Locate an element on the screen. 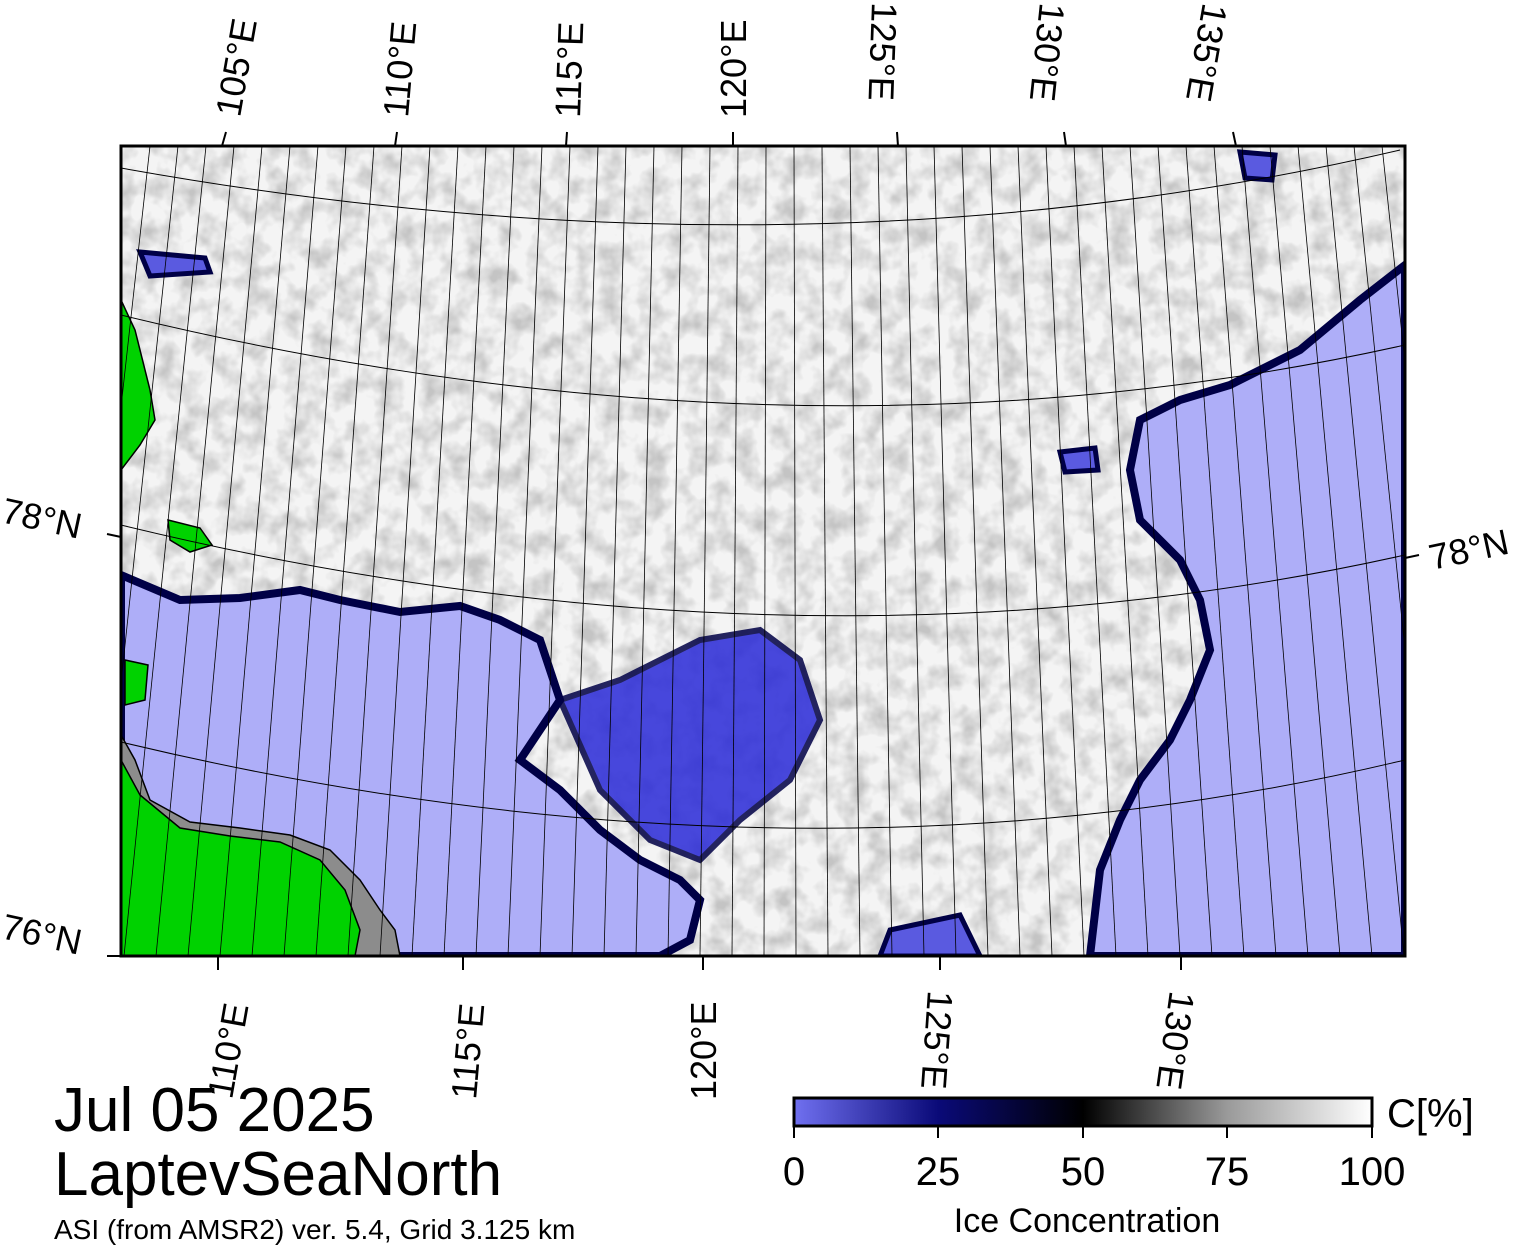  bottom-lon-label: 130°E is located at coordinates (1175, 1040).